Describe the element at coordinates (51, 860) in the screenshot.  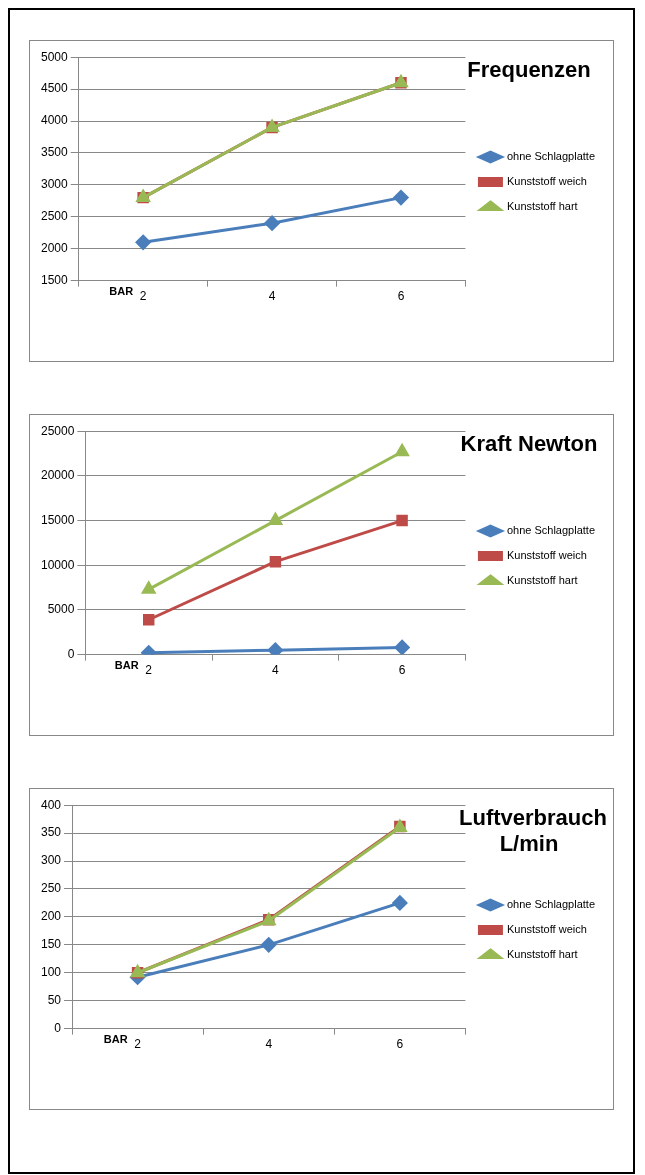
I see `y-tick-label: 300` at that location.